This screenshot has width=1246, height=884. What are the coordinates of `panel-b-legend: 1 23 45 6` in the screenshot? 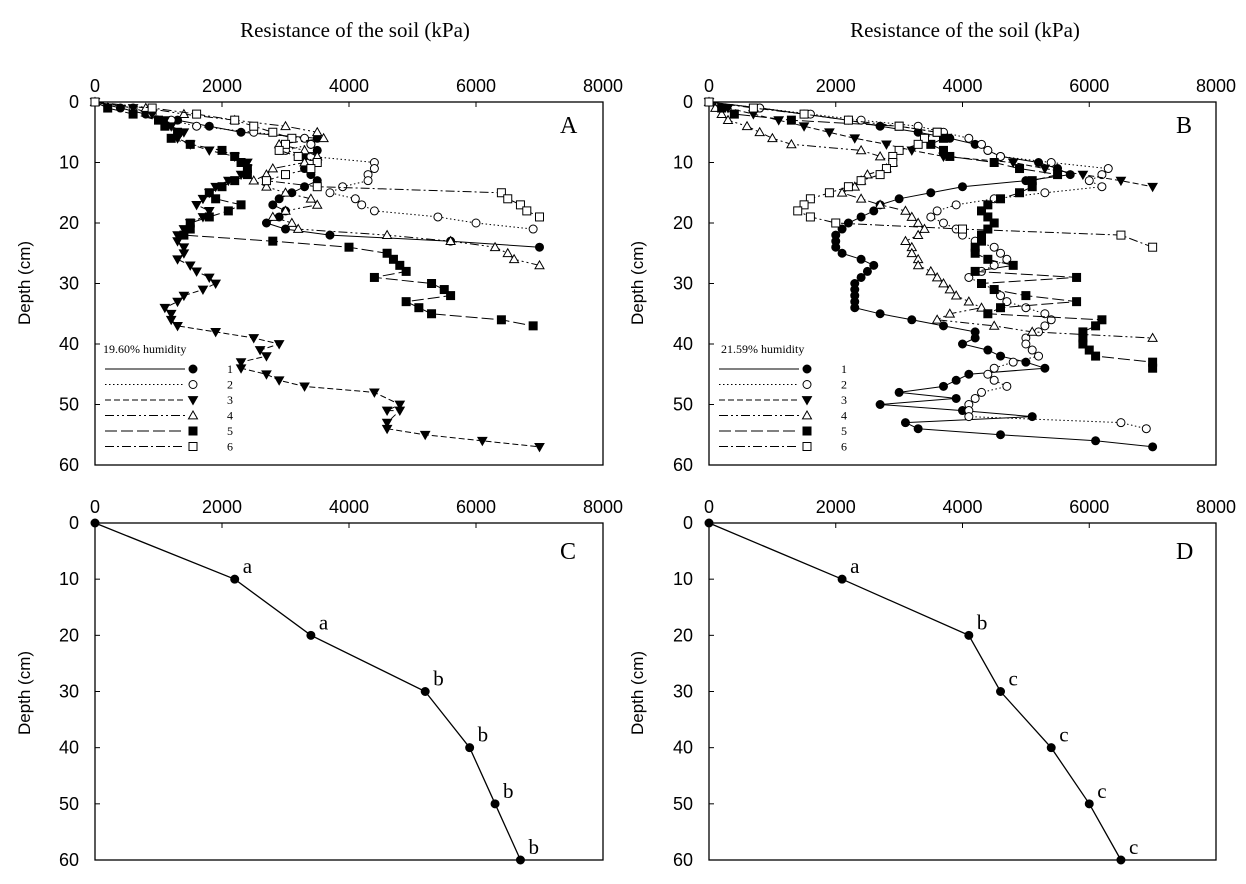 It's located at (783, 408).